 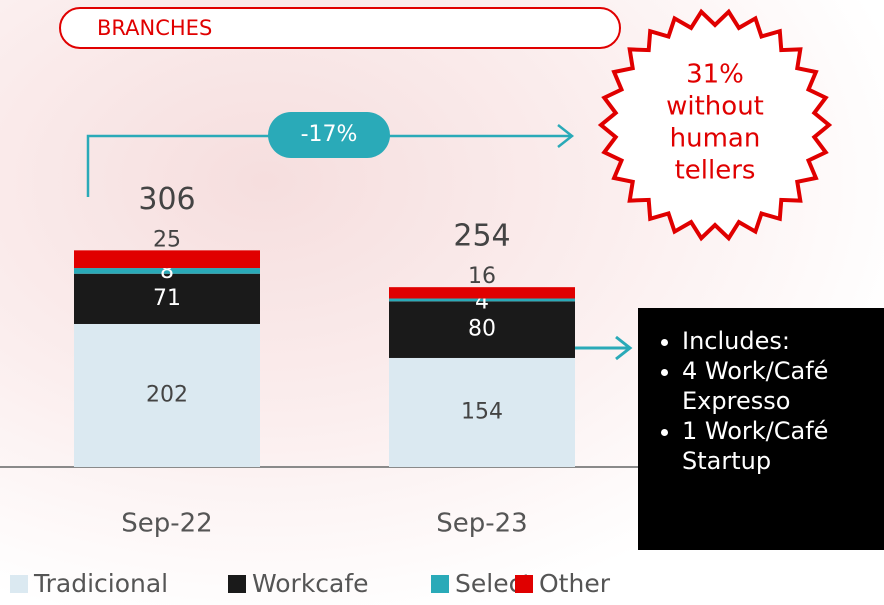 I want to click on note-item: Includes:, so click(x=778, y=341).